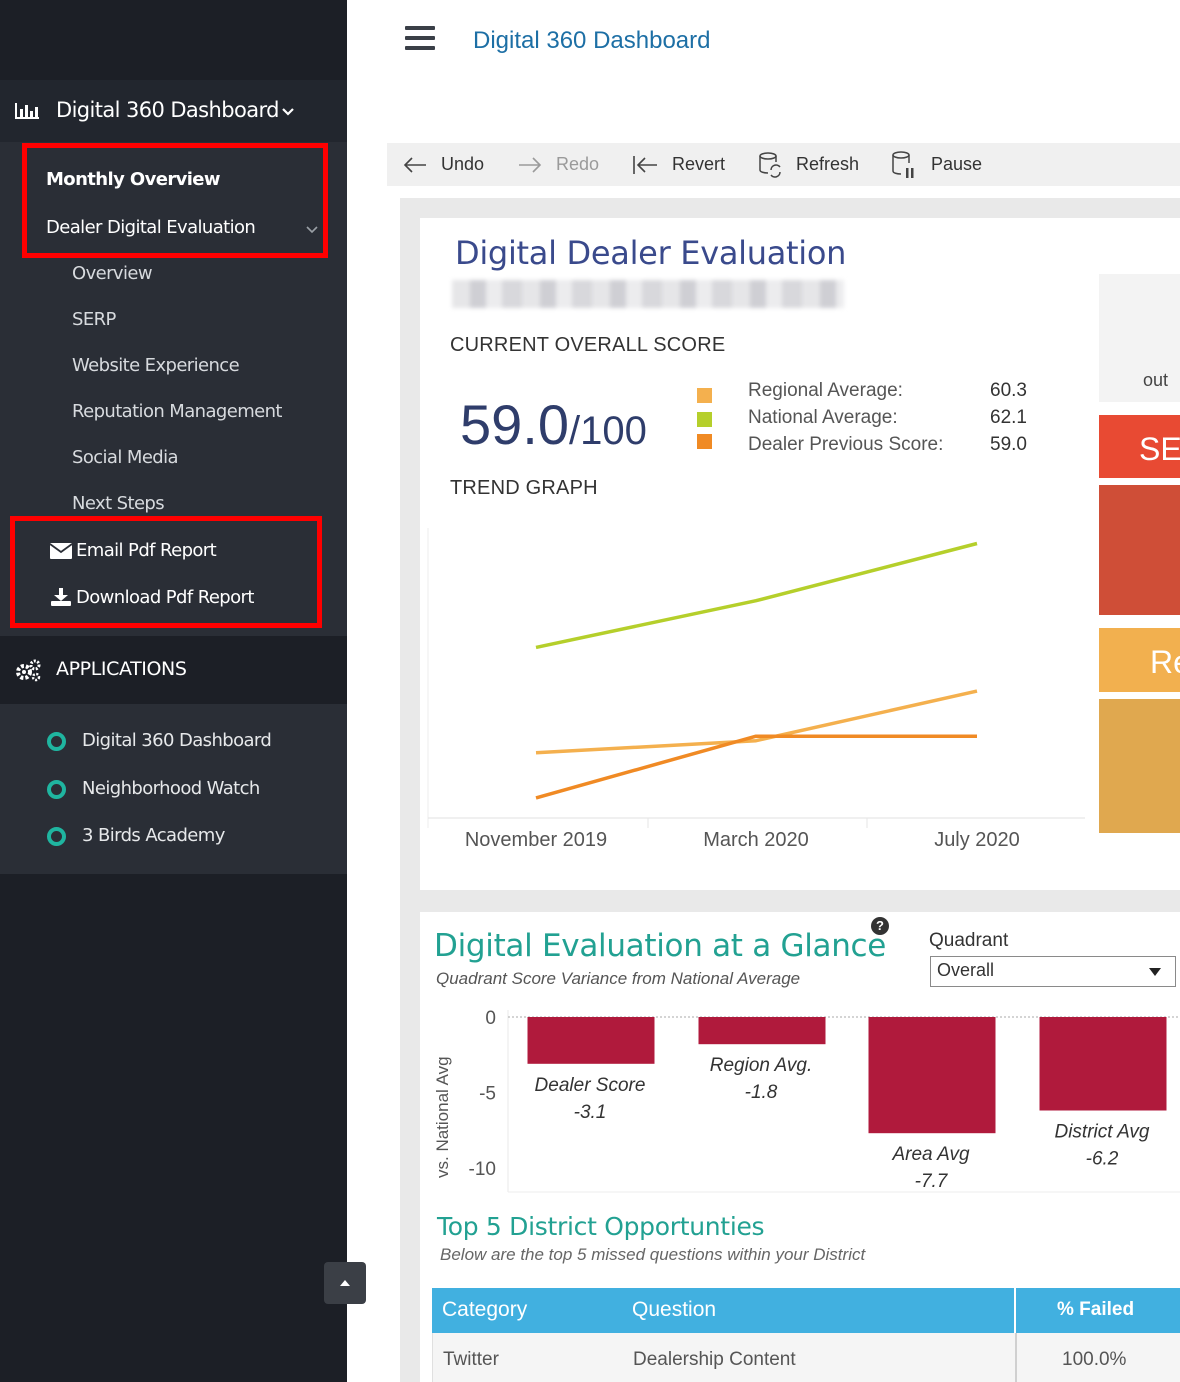 This screenshot has height=1382, width=1180. Describe the element at coordinates (761, 1092) in the screenshot. I see `bar-value-label: -1.8` at that location.